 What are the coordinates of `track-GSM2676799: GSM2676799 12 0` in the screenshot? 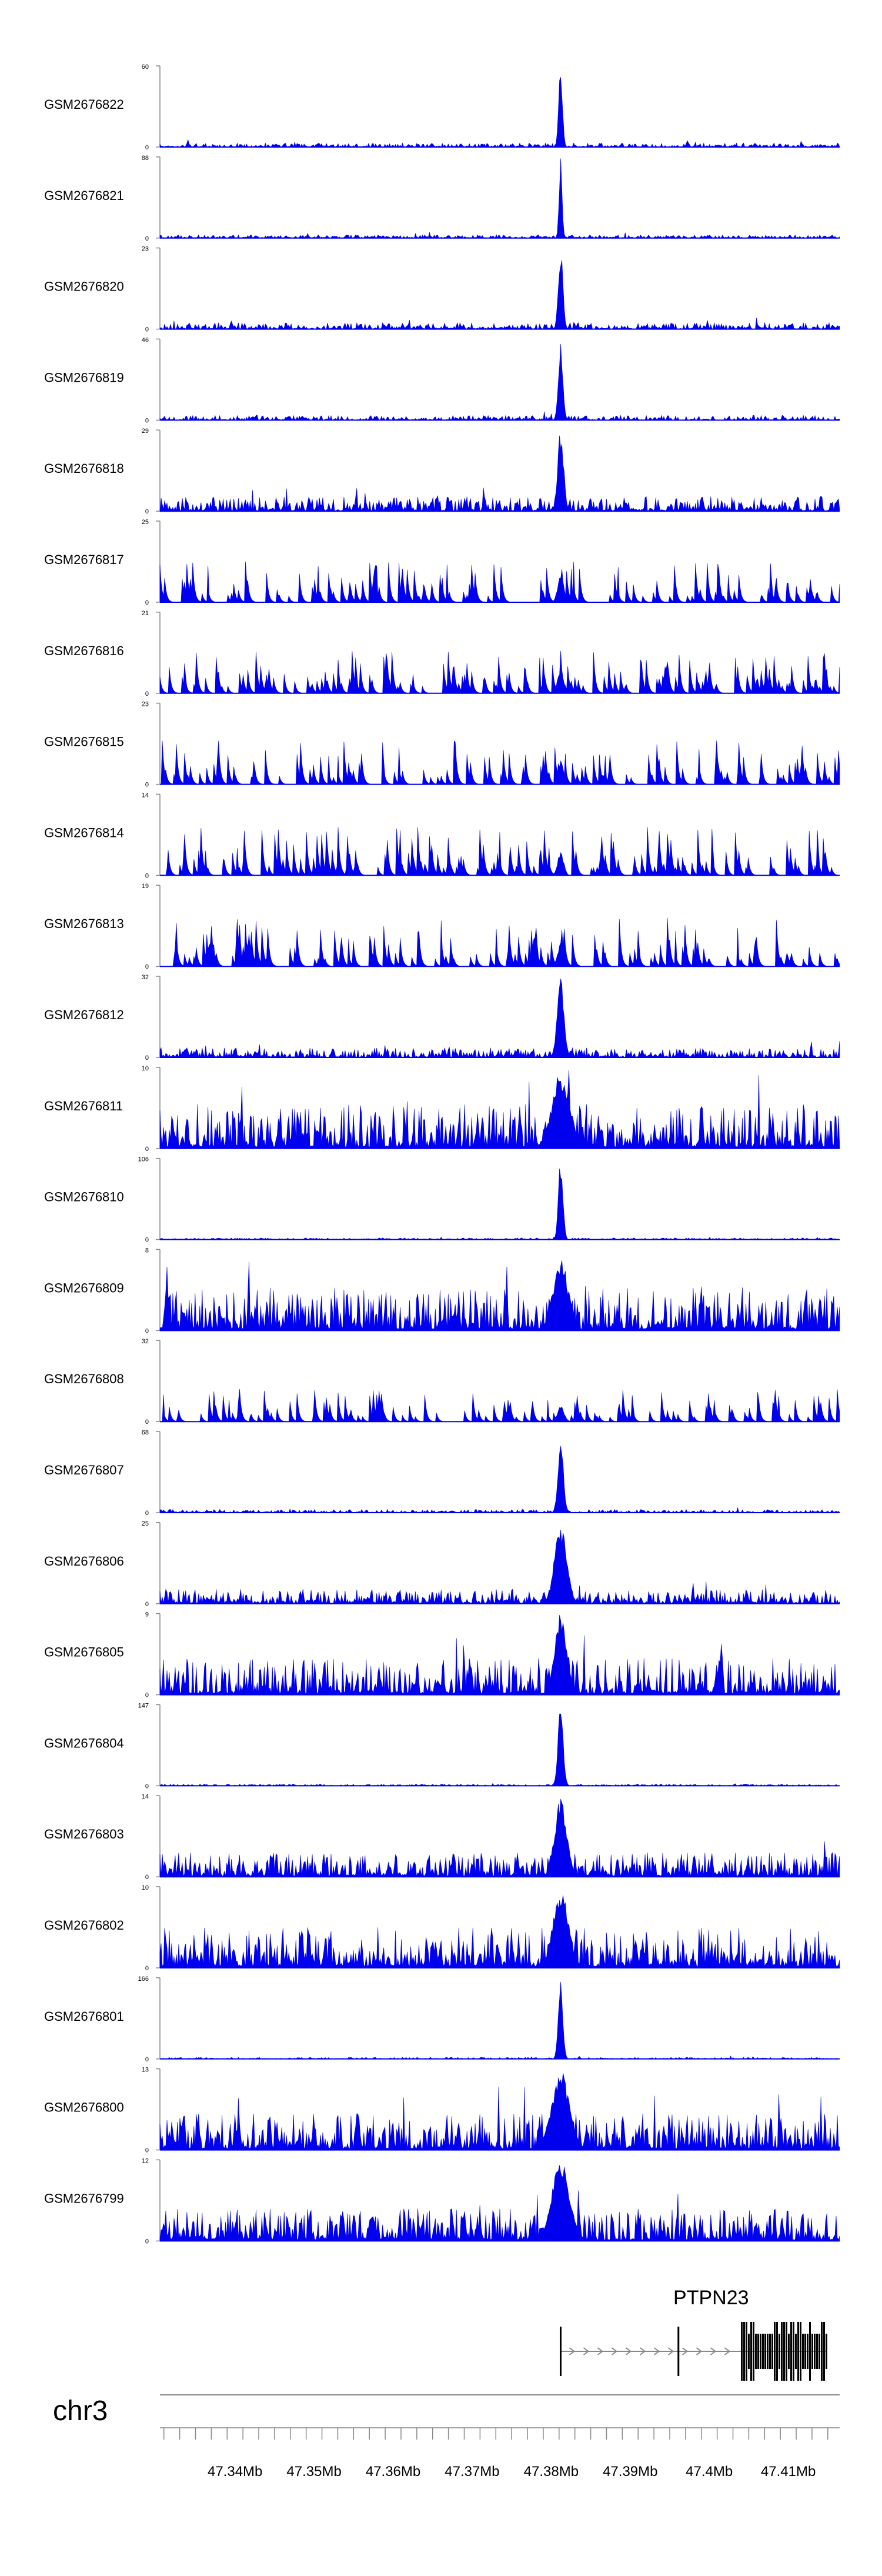 It's located at (442, 2201).